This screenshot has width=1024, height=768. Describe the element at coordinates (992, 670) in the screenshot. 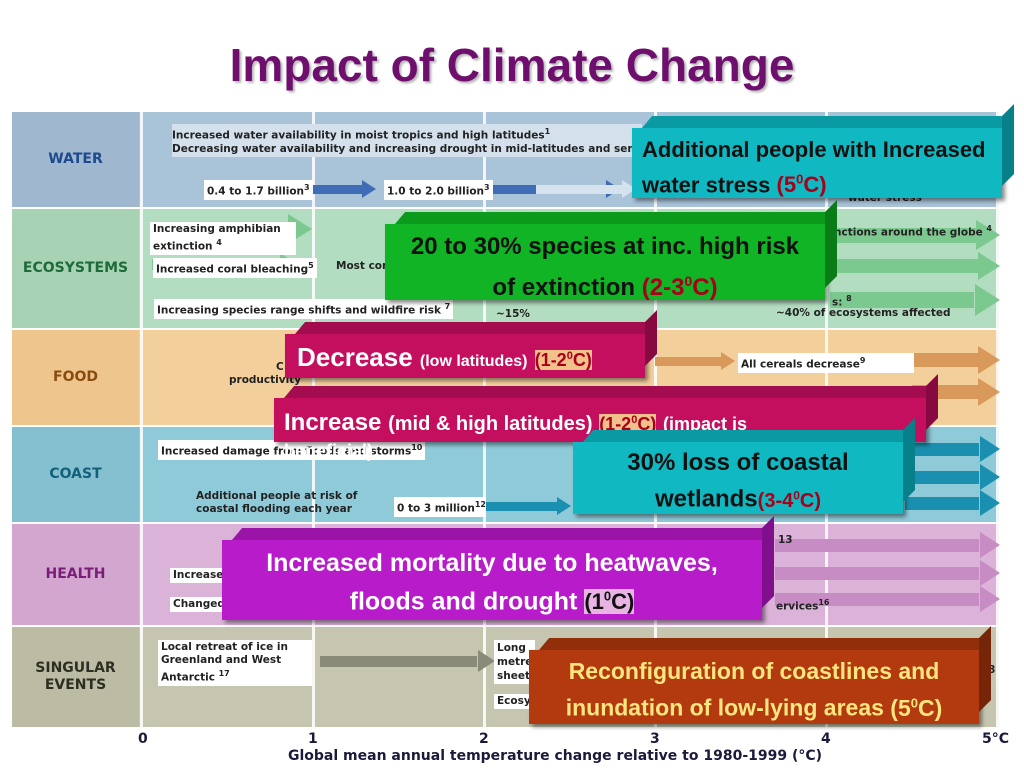

I see `singular-right-ref: 8` at that location.